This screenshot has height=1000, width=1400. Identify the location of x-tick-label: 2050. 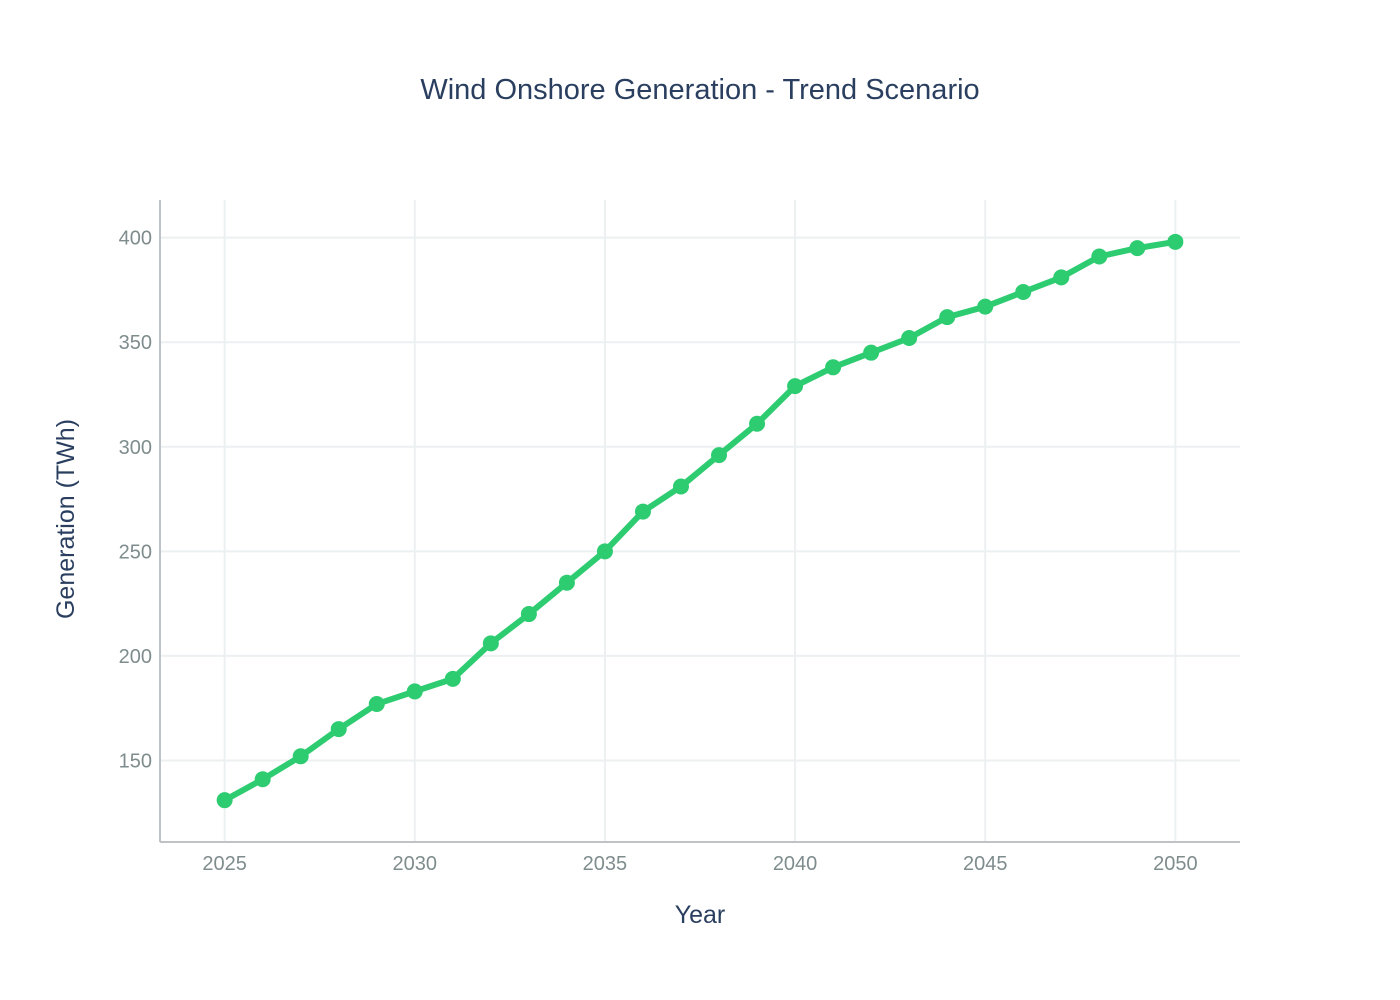
(1175, 864).